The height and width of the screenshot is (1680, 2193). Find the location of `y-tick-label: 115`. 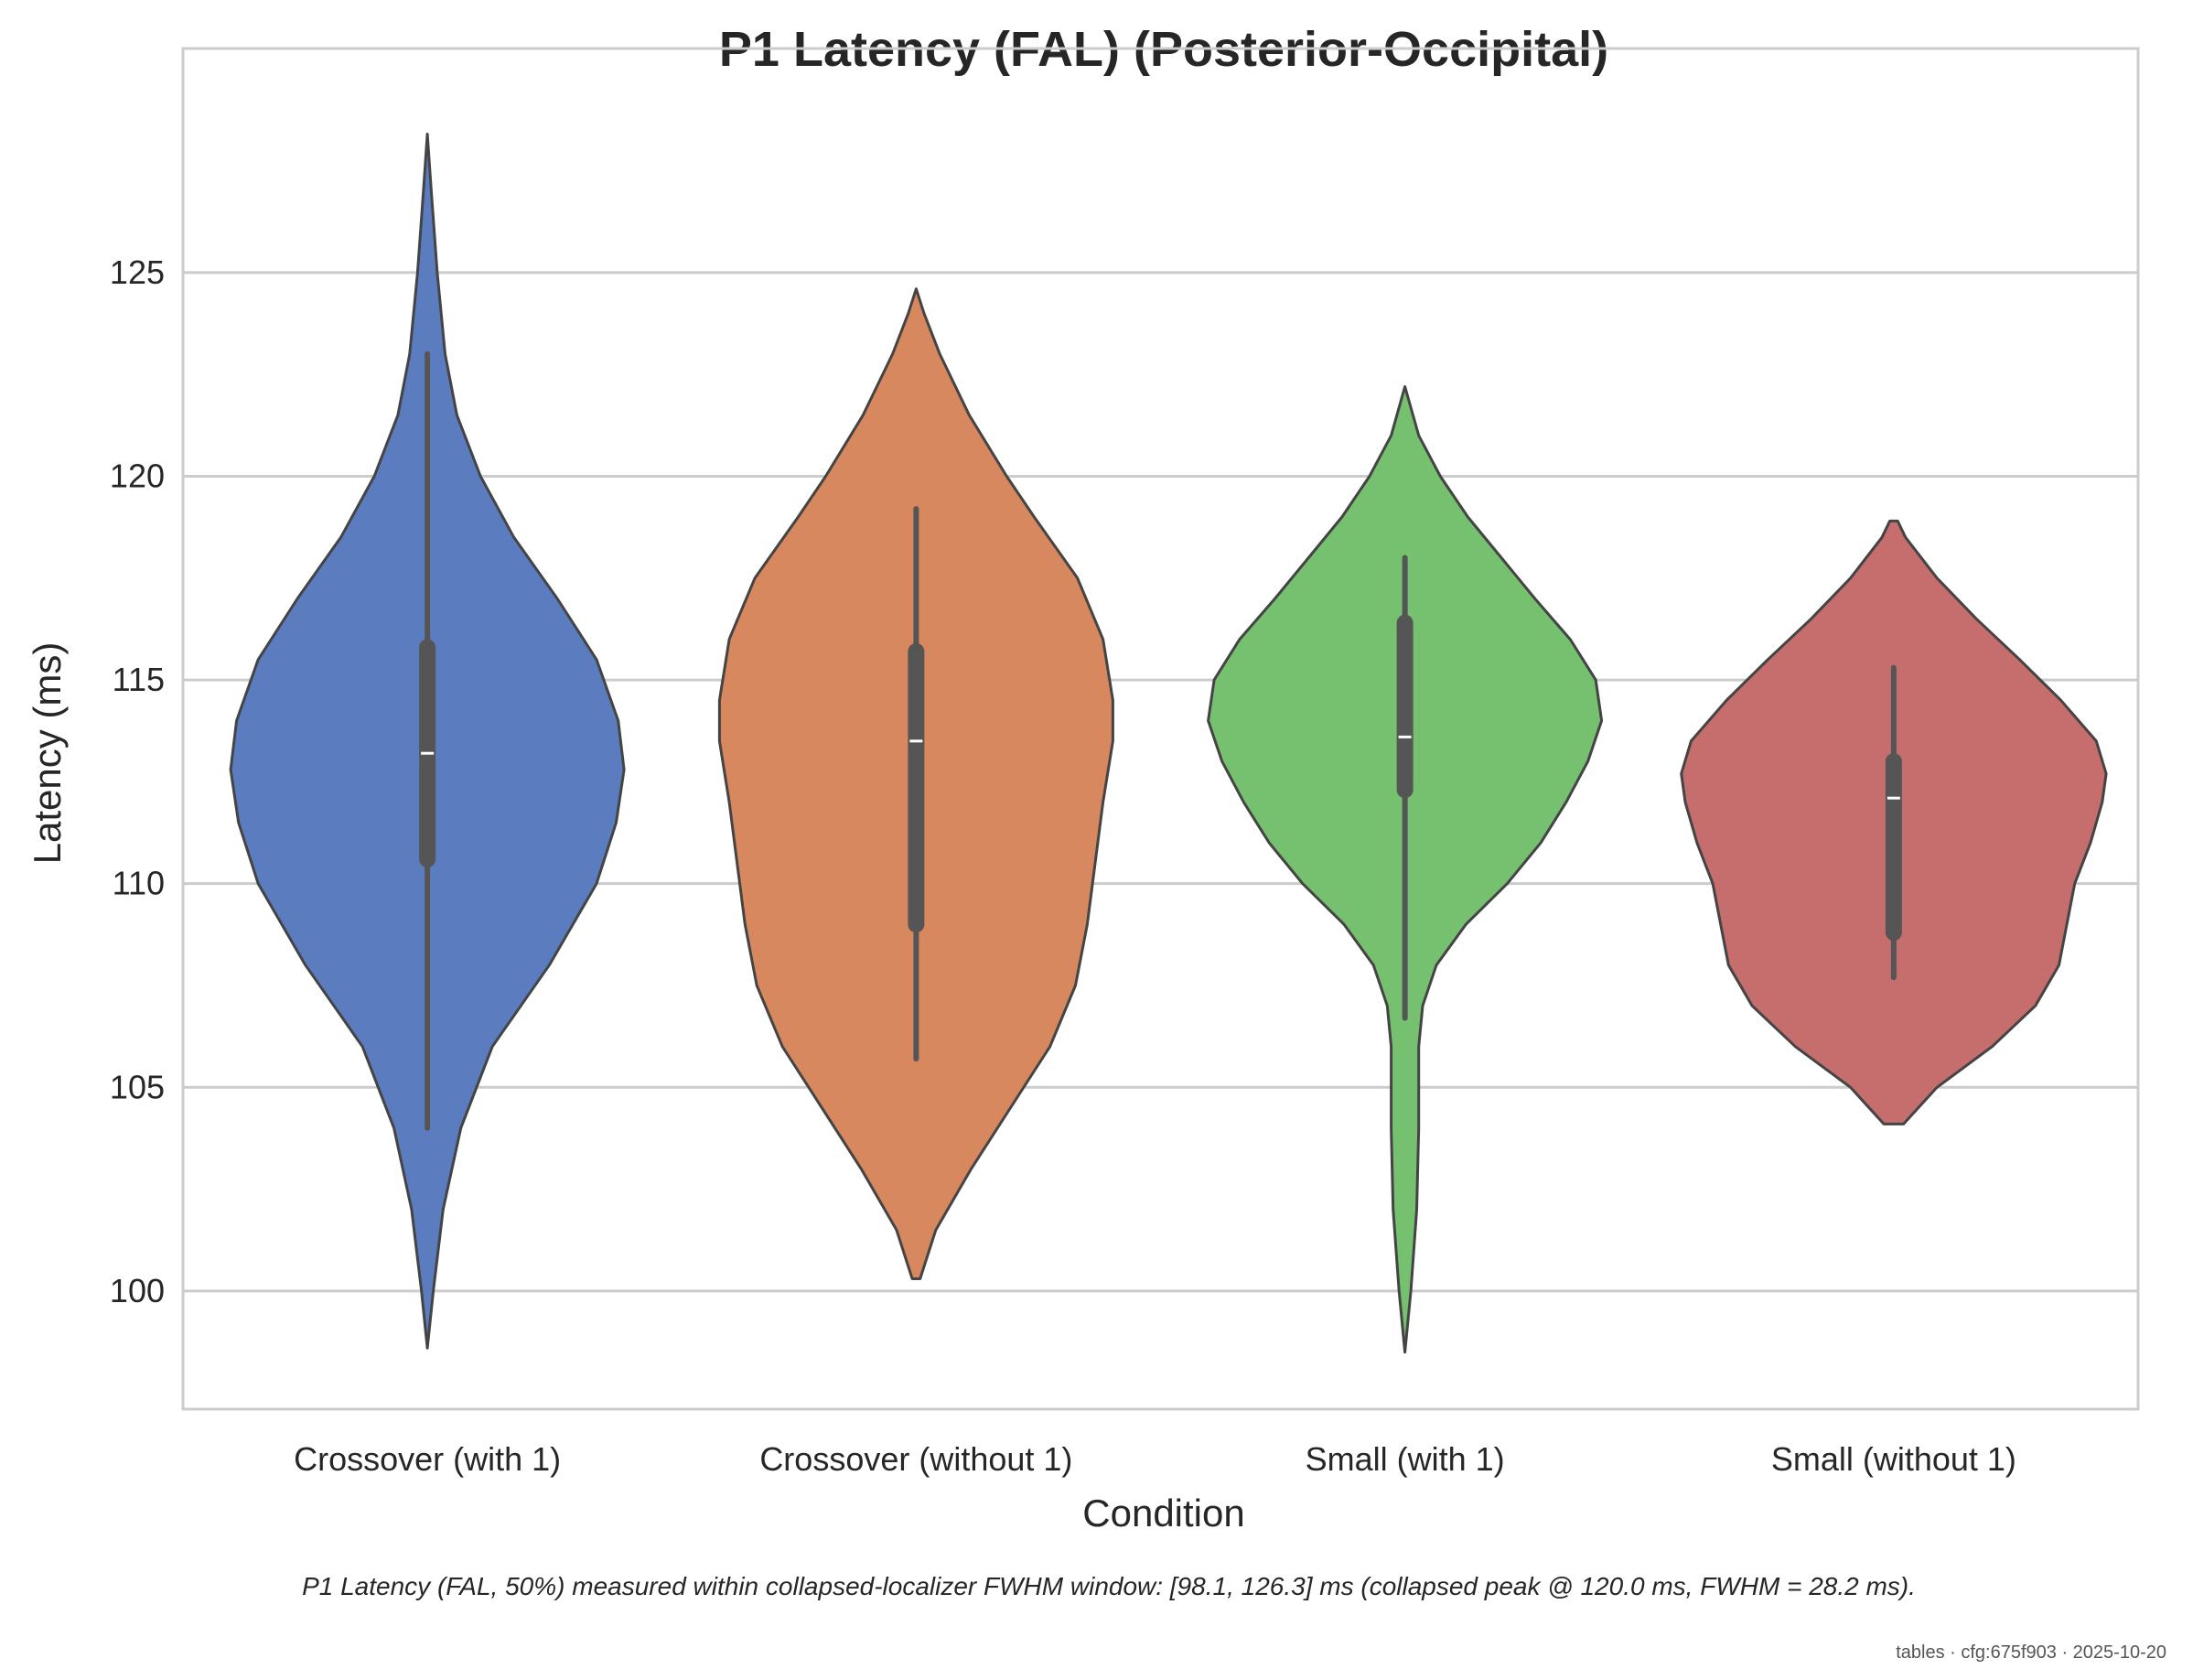

y-tick-label: 115 is located at coordinates (139, 679).